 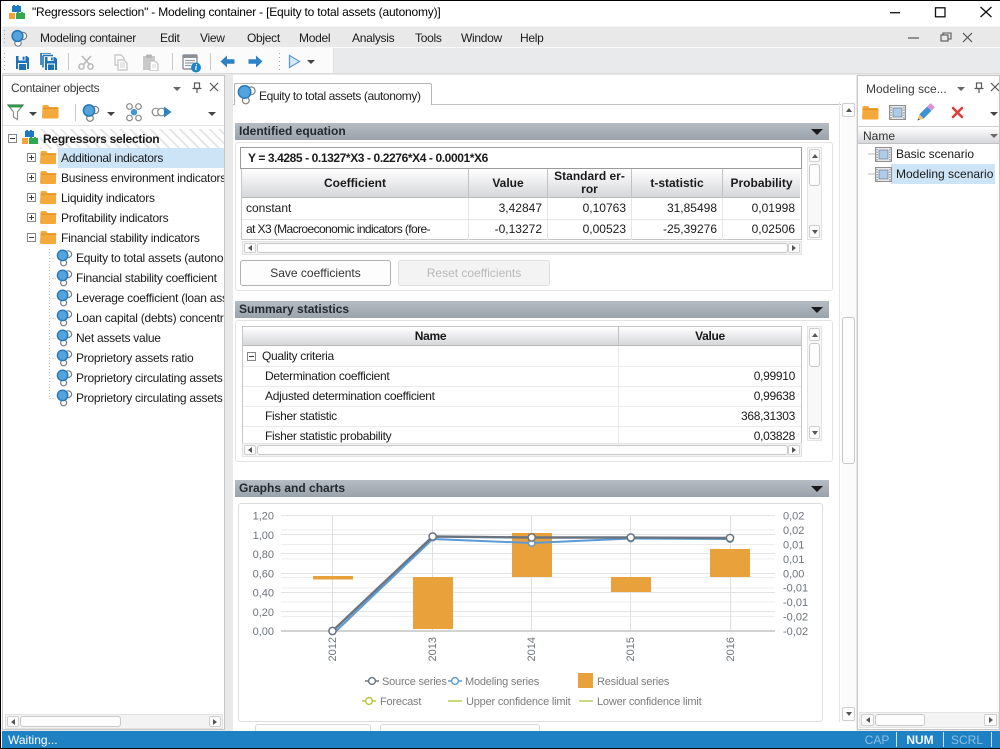 I want to click on svg-text: 2012, so click(x=333, y=649).